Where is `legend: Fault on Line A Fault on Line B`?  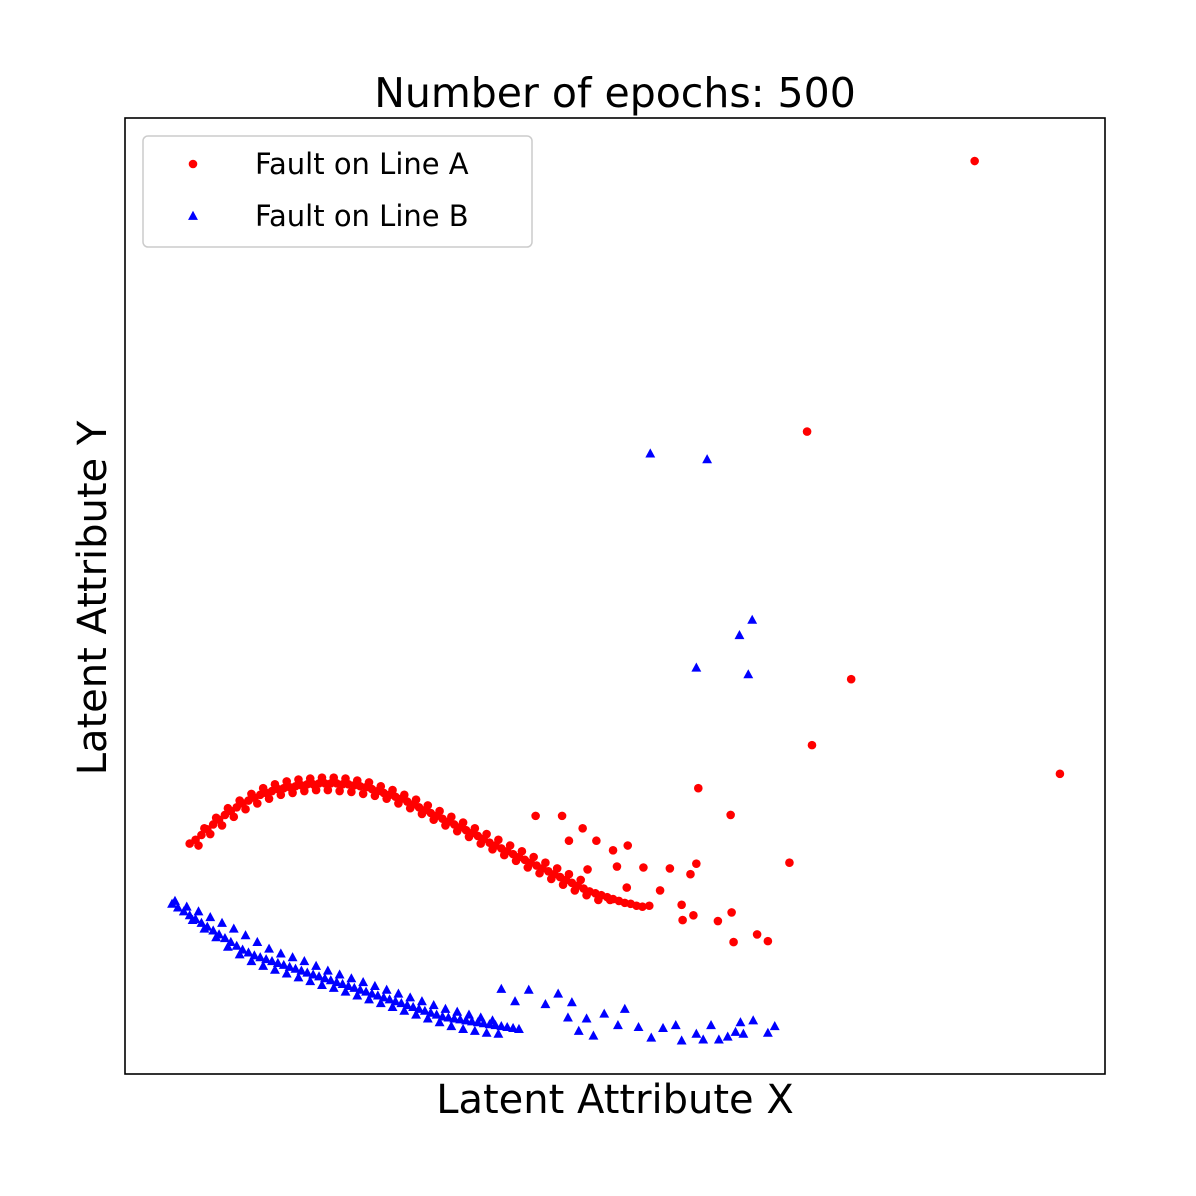
legend: Fault on Line A Fault on Line B is located at coordinates (337, 191).